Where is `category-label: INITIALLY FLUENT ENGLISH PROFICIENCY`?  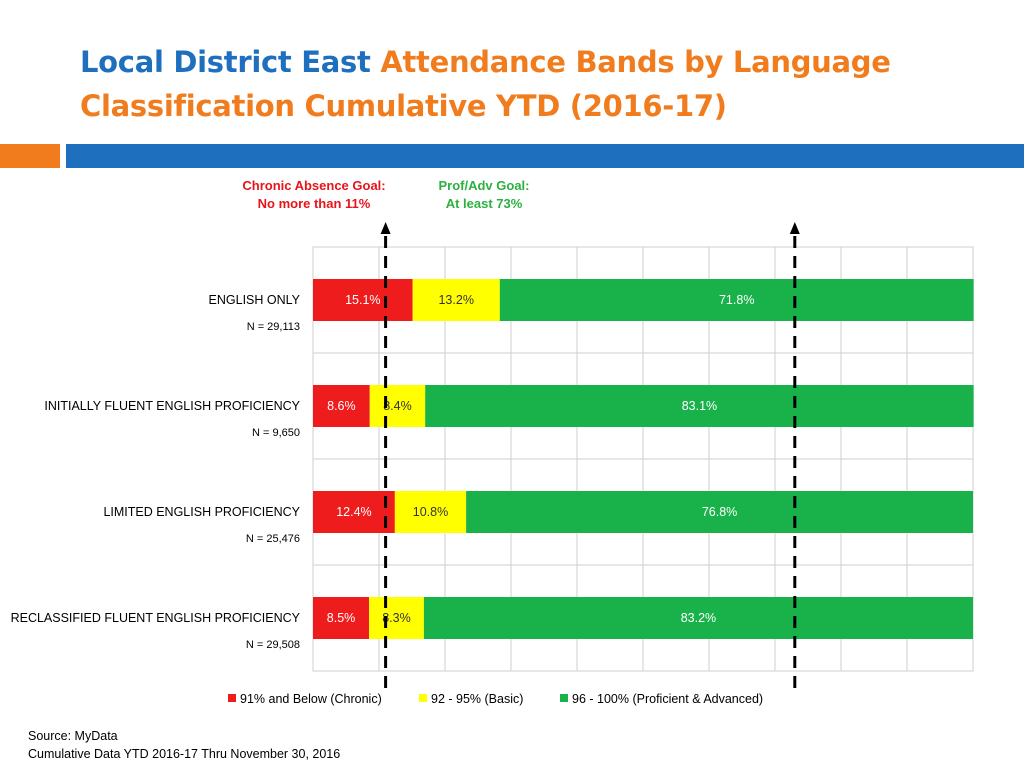 category-label: INITIALLY FLUENT ENGLISH PROFICIENCY is located at coordinates (172, 406).